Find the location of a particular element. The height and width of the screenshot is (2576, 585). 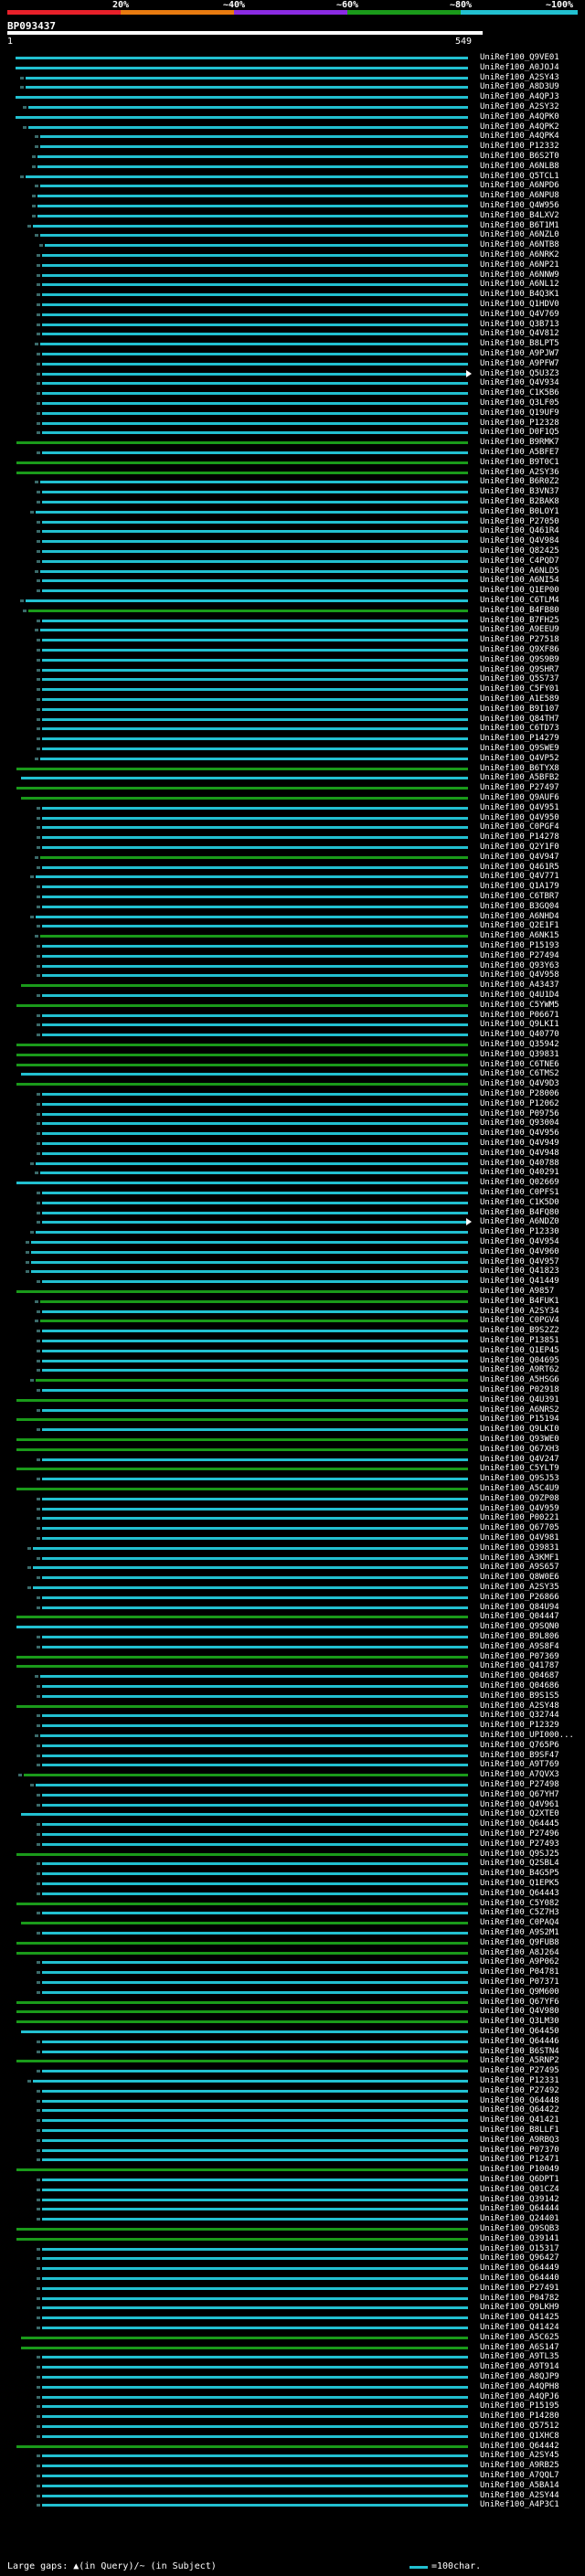

hit-label: UniRef100_A6NHD4 is located at coordinates (519, 916).